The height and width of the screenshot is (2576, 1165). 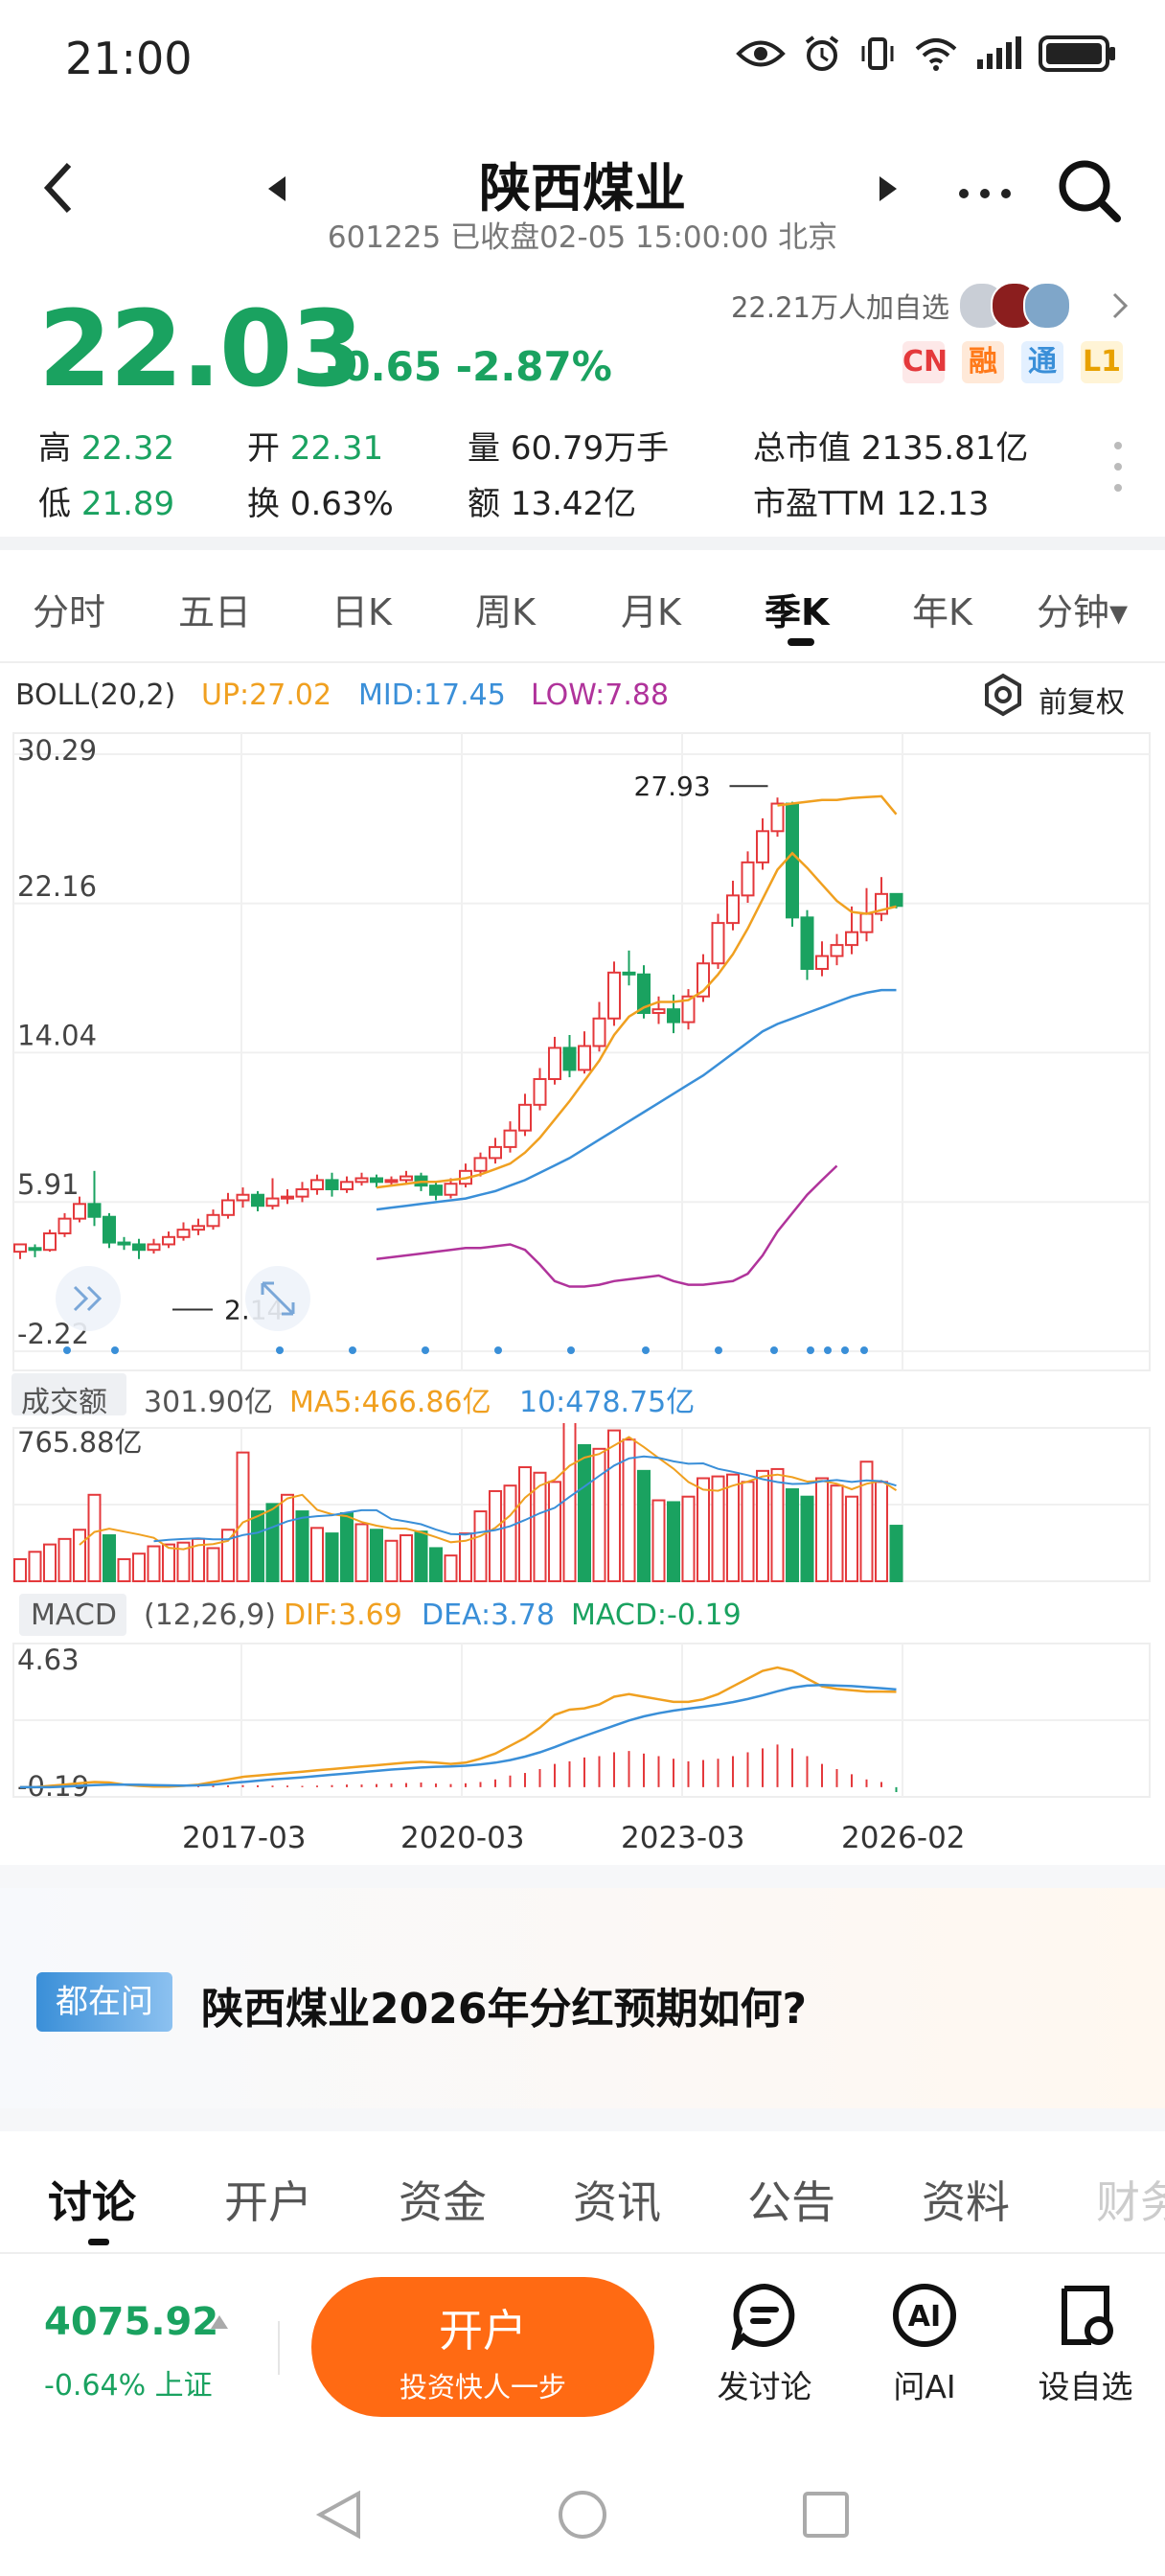 I want to click on y-tick-label: 30.29, so click(x=57, y=750).